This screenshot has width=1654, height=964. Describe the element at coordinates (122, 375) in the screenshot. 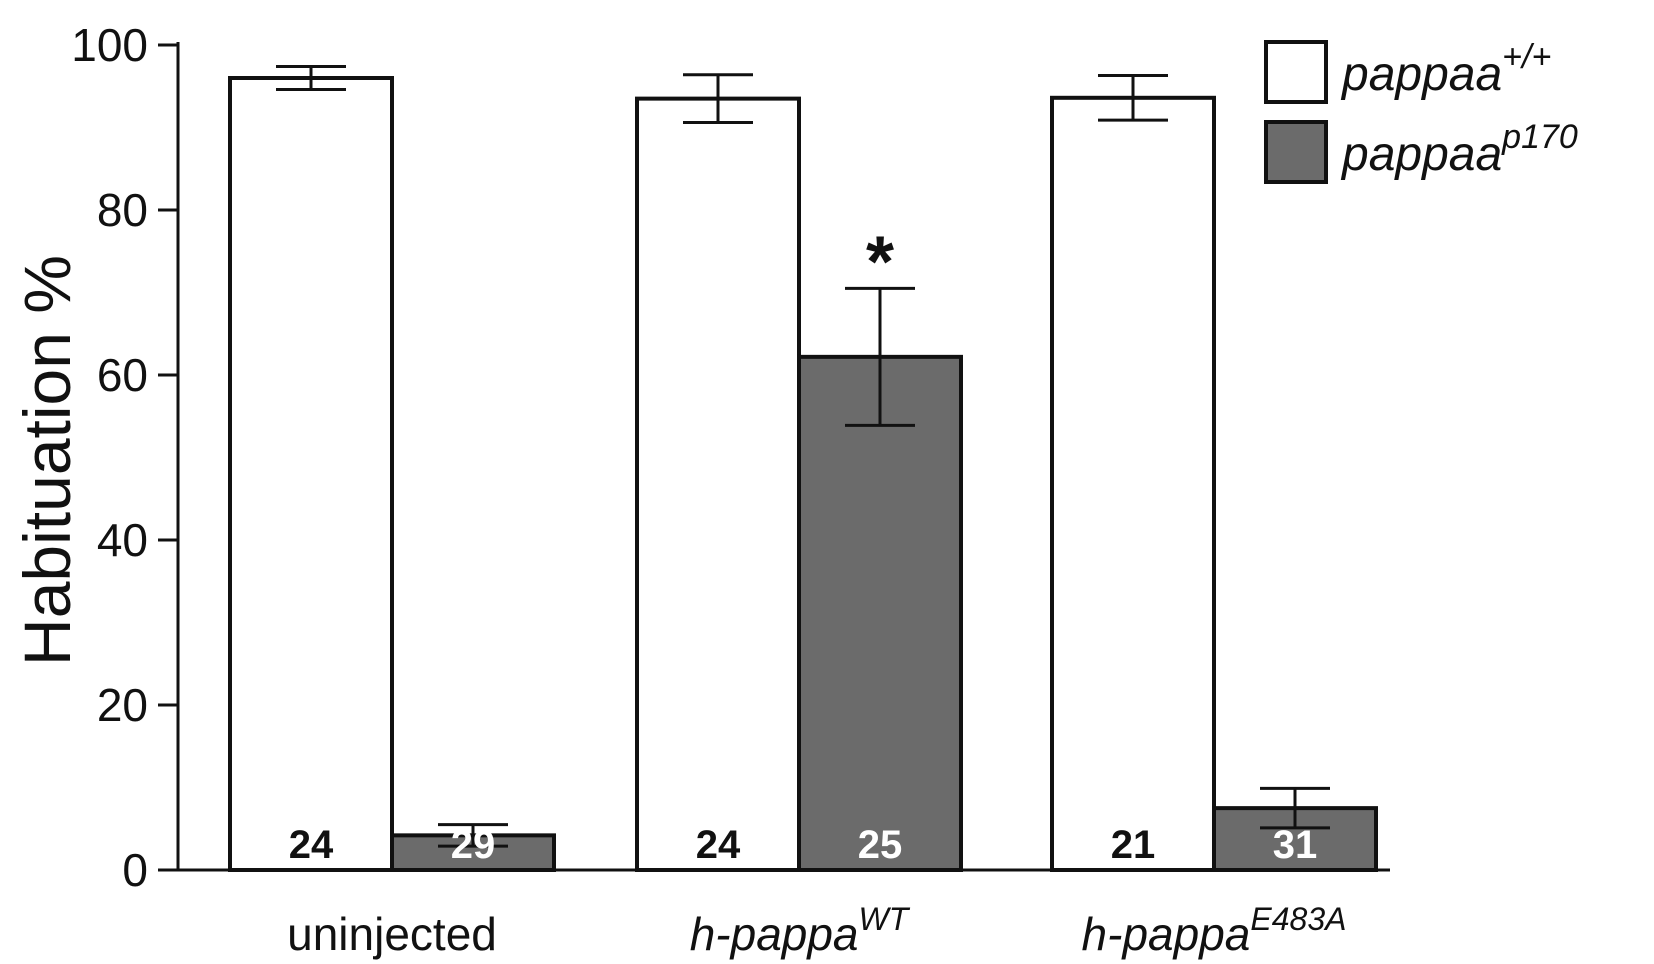

I see `y-tick-label: 60` at that location.